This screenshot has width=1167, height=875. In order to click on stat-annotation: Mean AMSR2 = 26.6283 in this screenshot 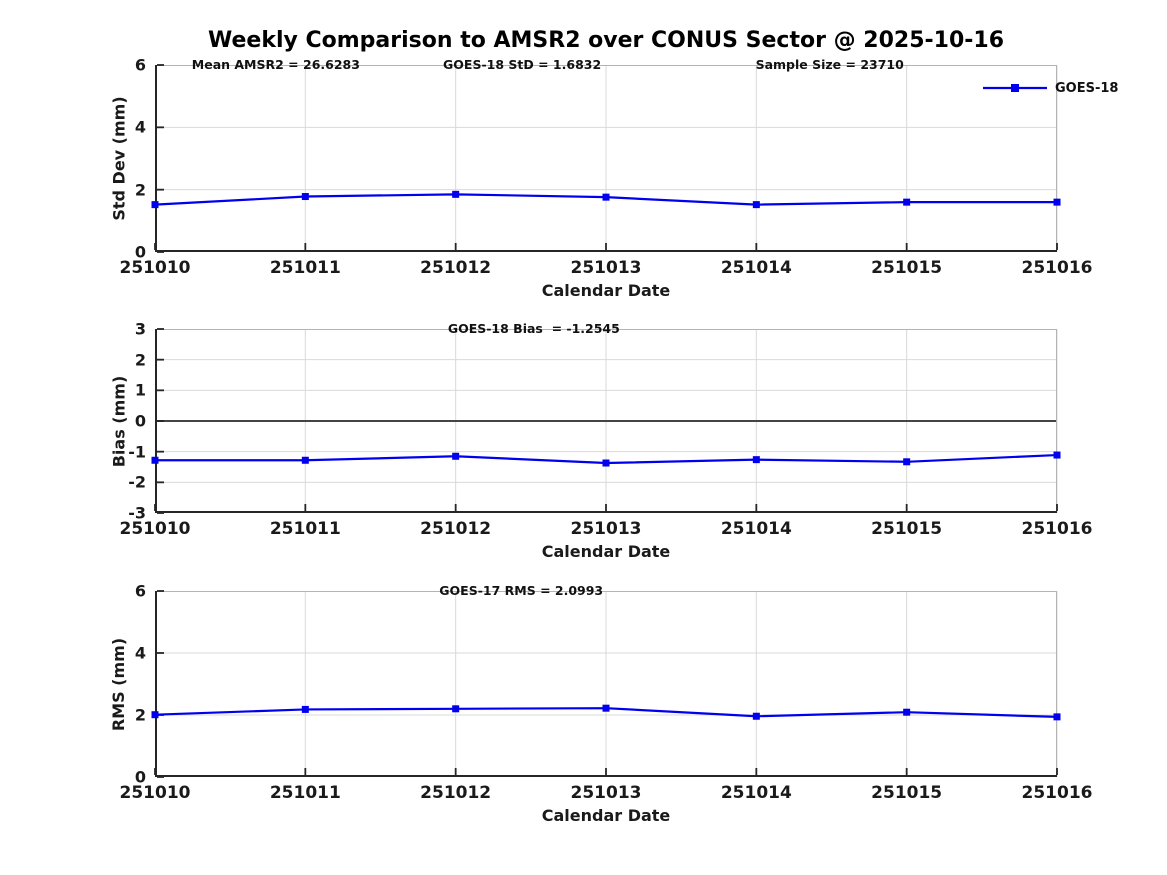, I will do `click(275, 64)`.